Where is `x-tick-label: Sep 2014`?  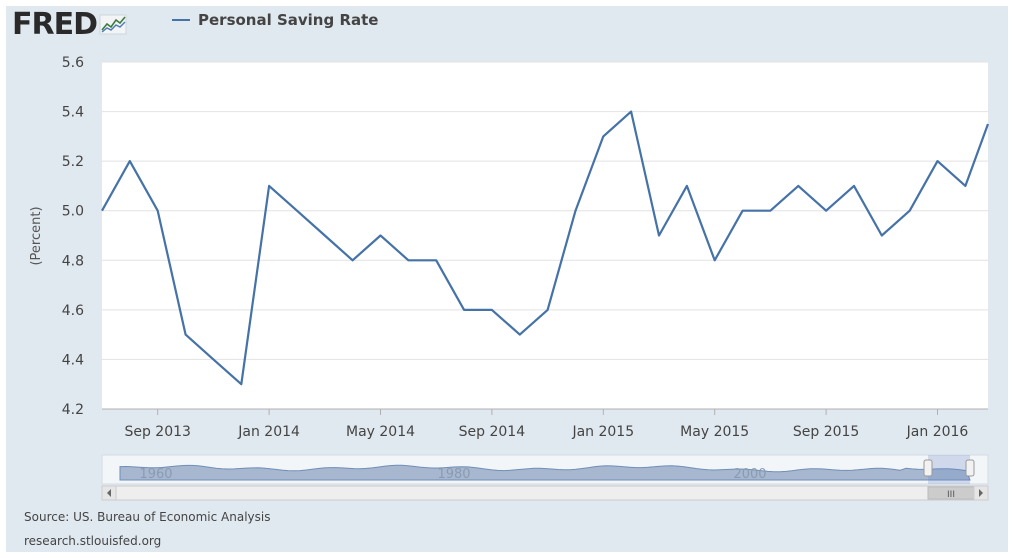 x-tick-label: Sep 2014 is located at coordinates (492, 432).